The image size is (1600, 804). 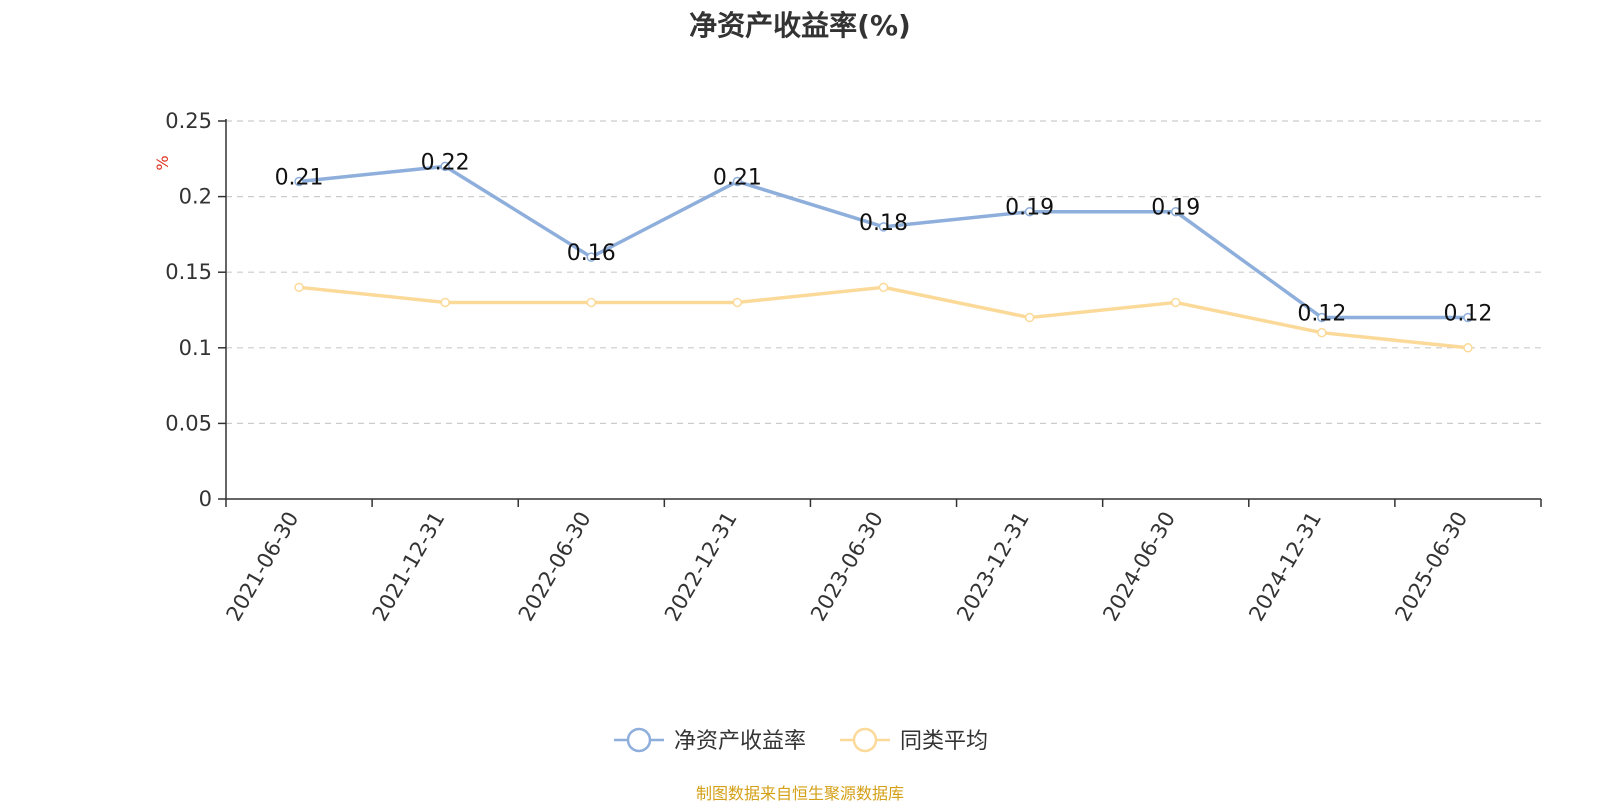 What do you see at coordinates (847, 567) in the screenshot?
I see `x-tick-label: 2023-06-30` at bounding box center [847, 567].